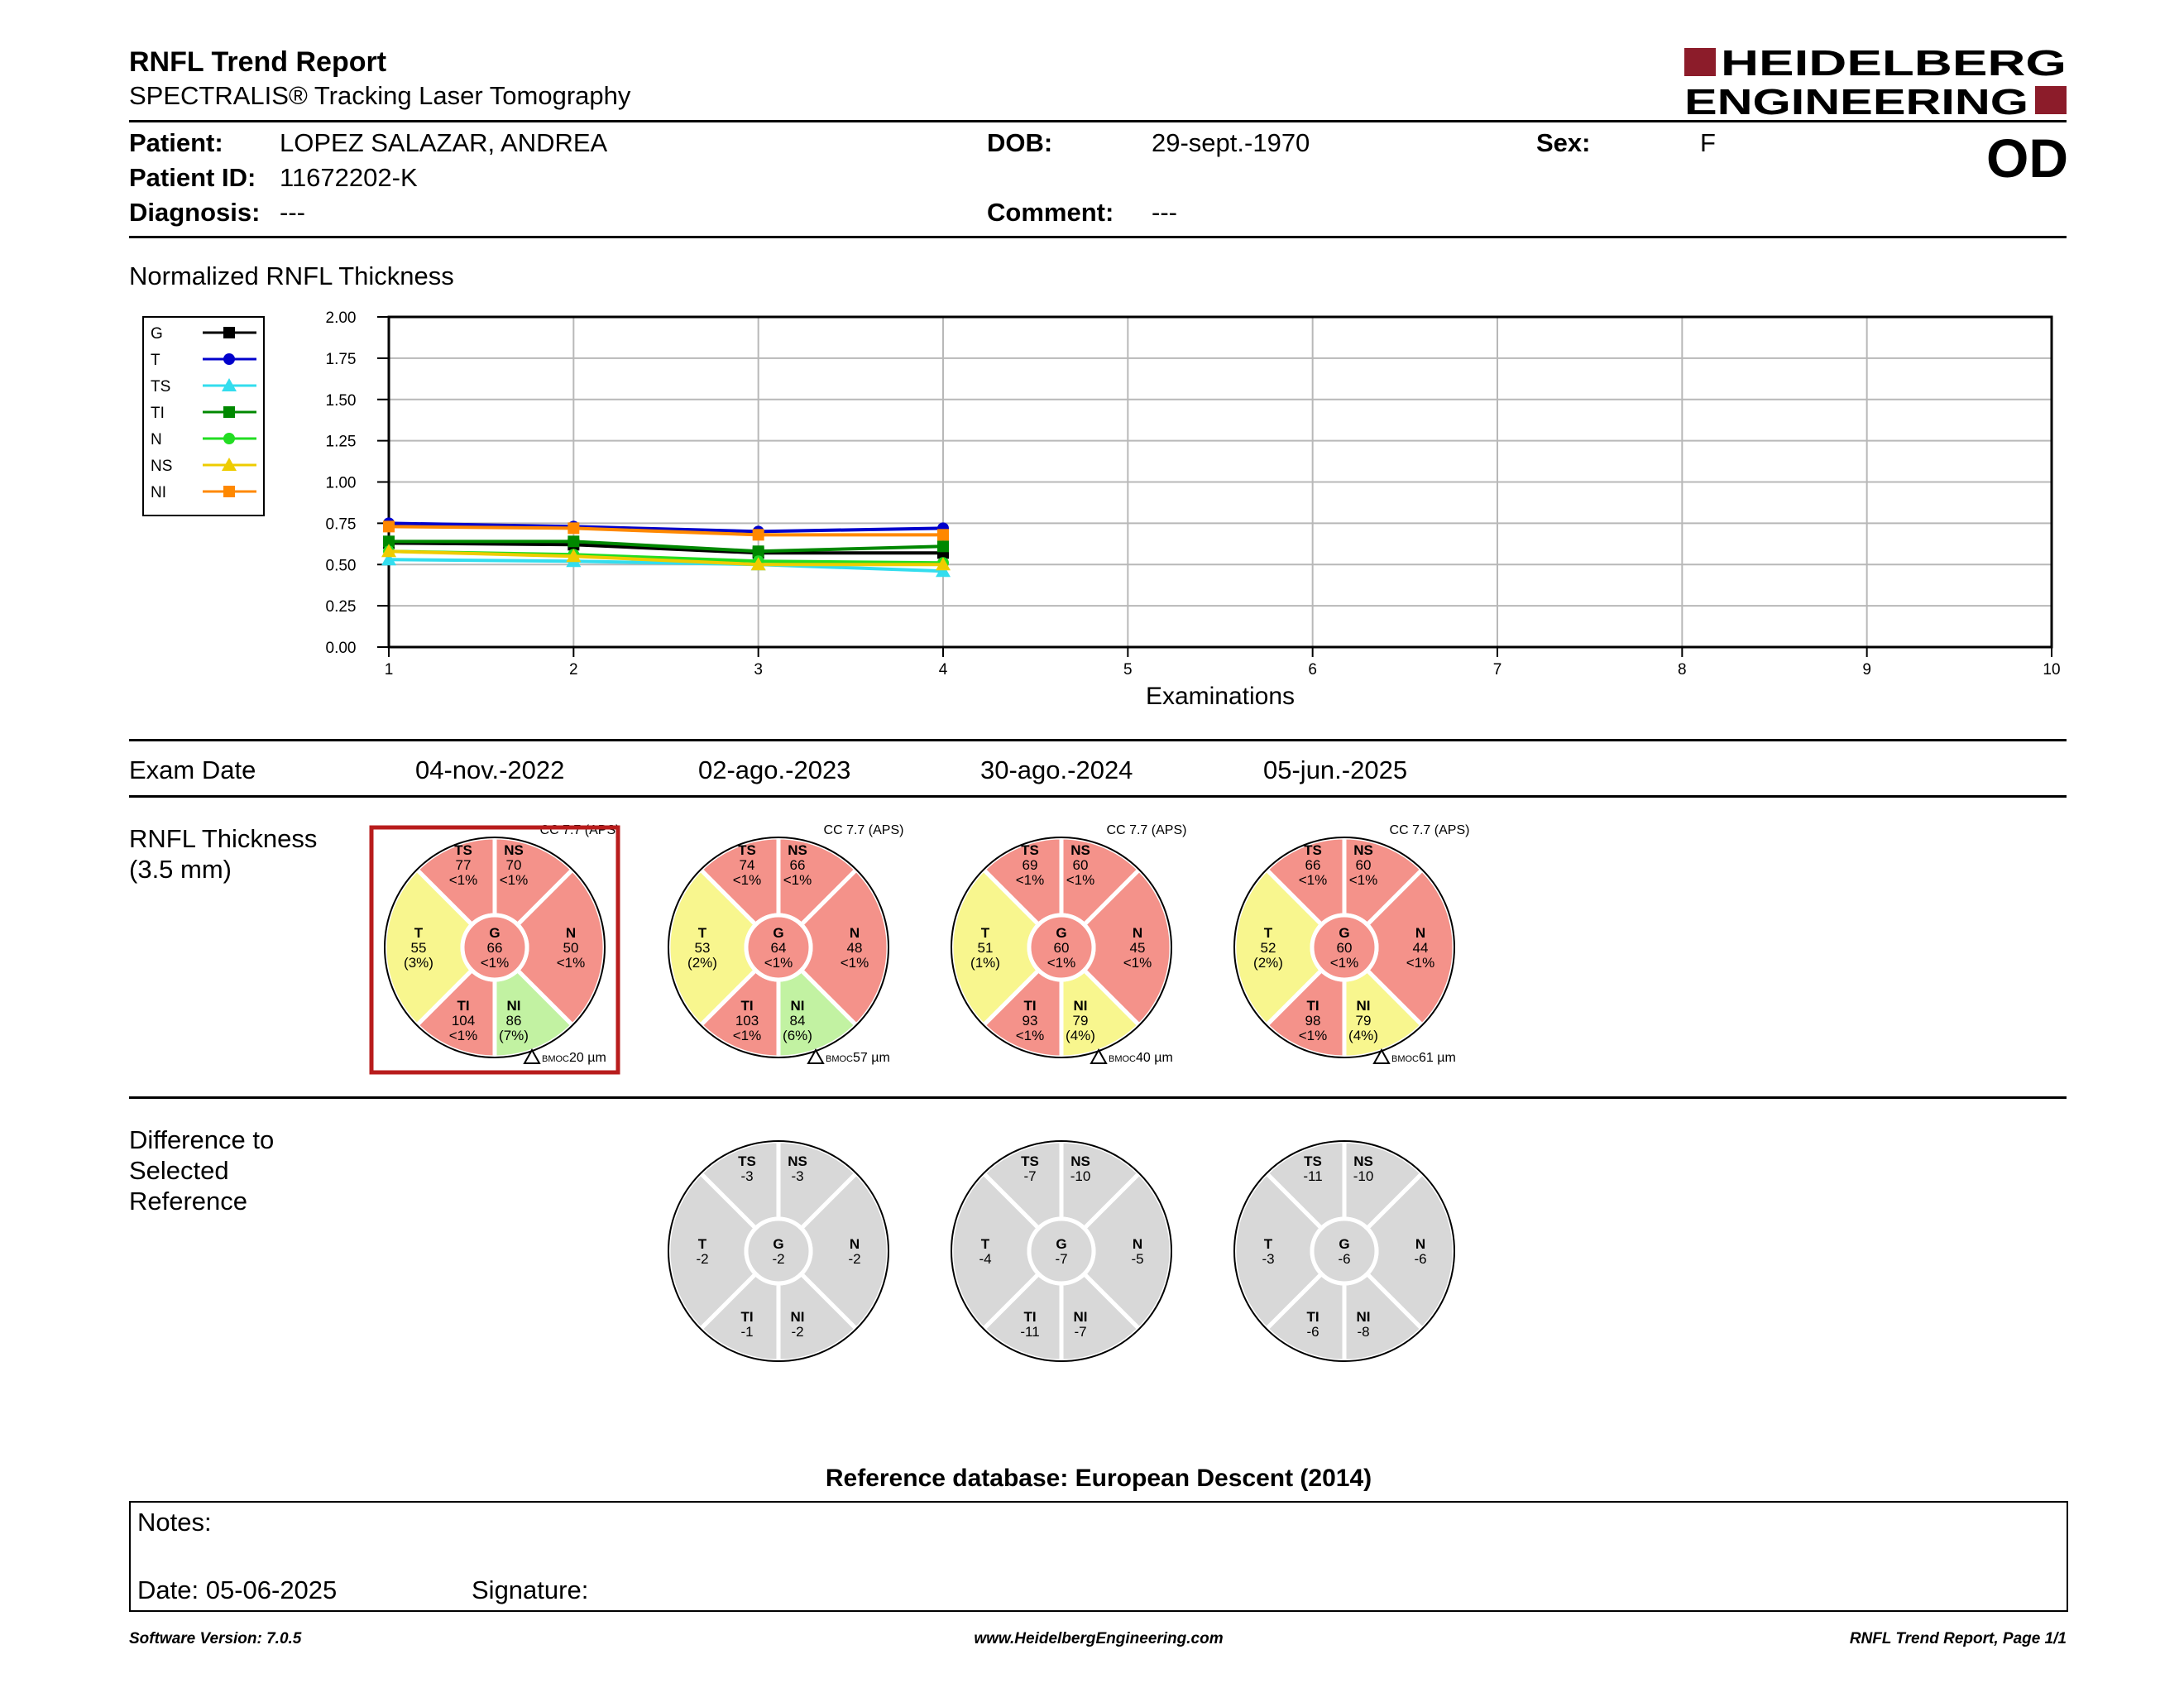 The height and width of the screenshot is (1688, 2184). I want to click on bmoc-value: 40 µm, so click(1154, 1058).